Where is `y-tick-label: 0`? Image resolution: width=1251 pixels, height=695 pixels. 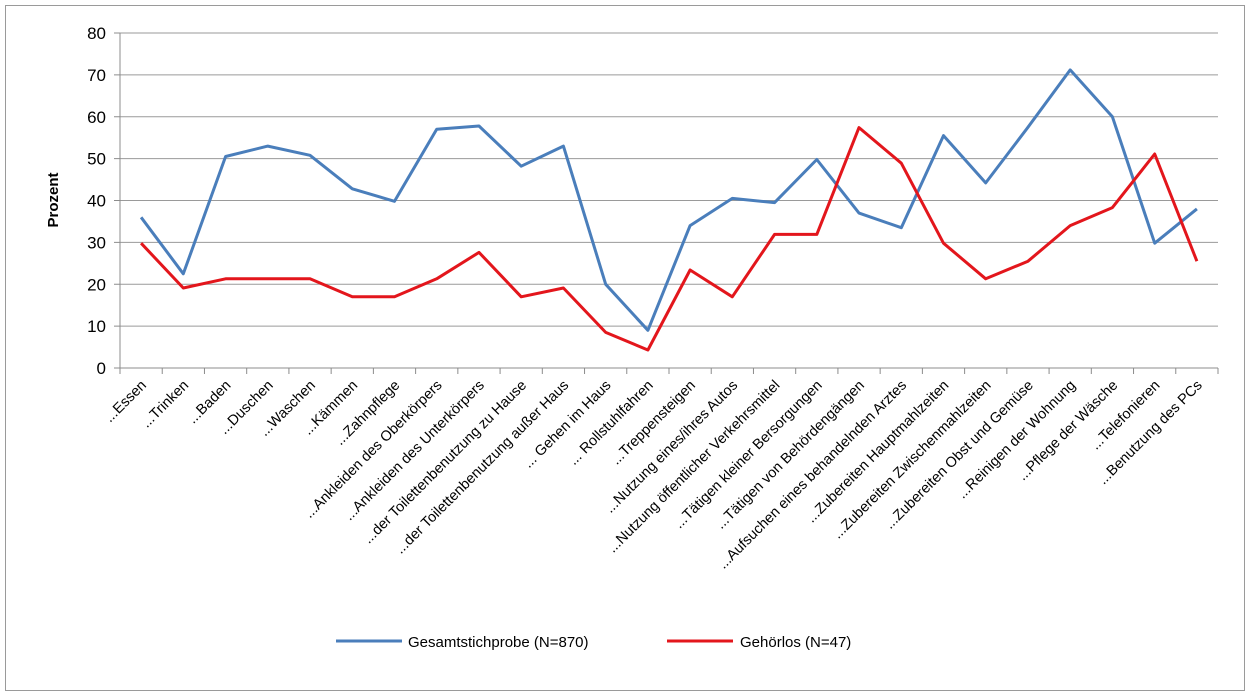 y-tick-label: 0 is located at coordinates (101, 368).